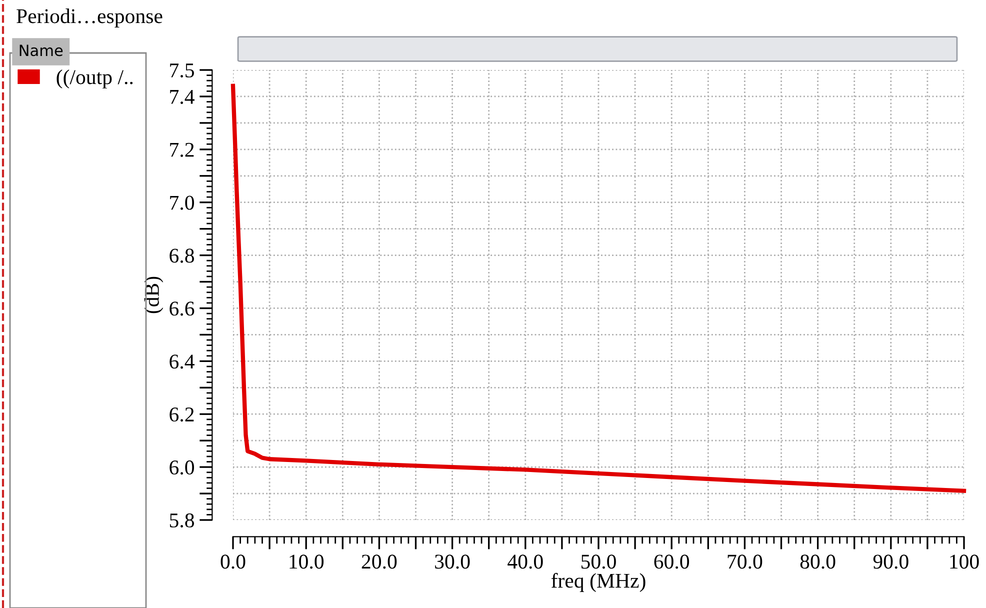 The width and height of the screenshot is (986, 608). I want to click on y-tick-label: 6.8, so click(182, 255).